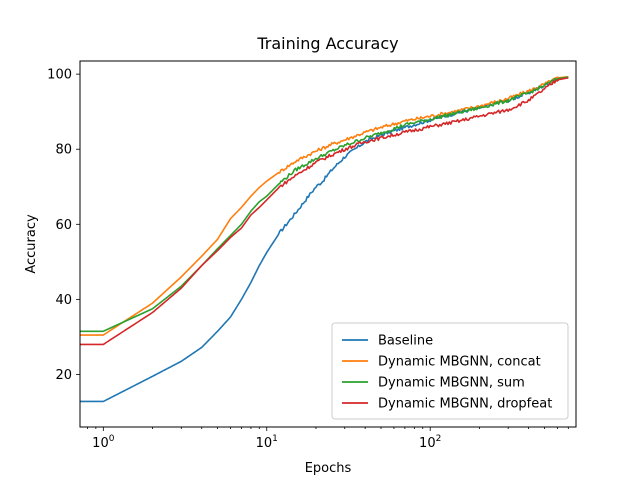 The height and width of the screenshot is (480, 640). What do you see at coordinates (465, 404) in the screenshot?
I see `legend-label: Dynamic MBGNN, dropfeat` at bounding box center [465, 404].